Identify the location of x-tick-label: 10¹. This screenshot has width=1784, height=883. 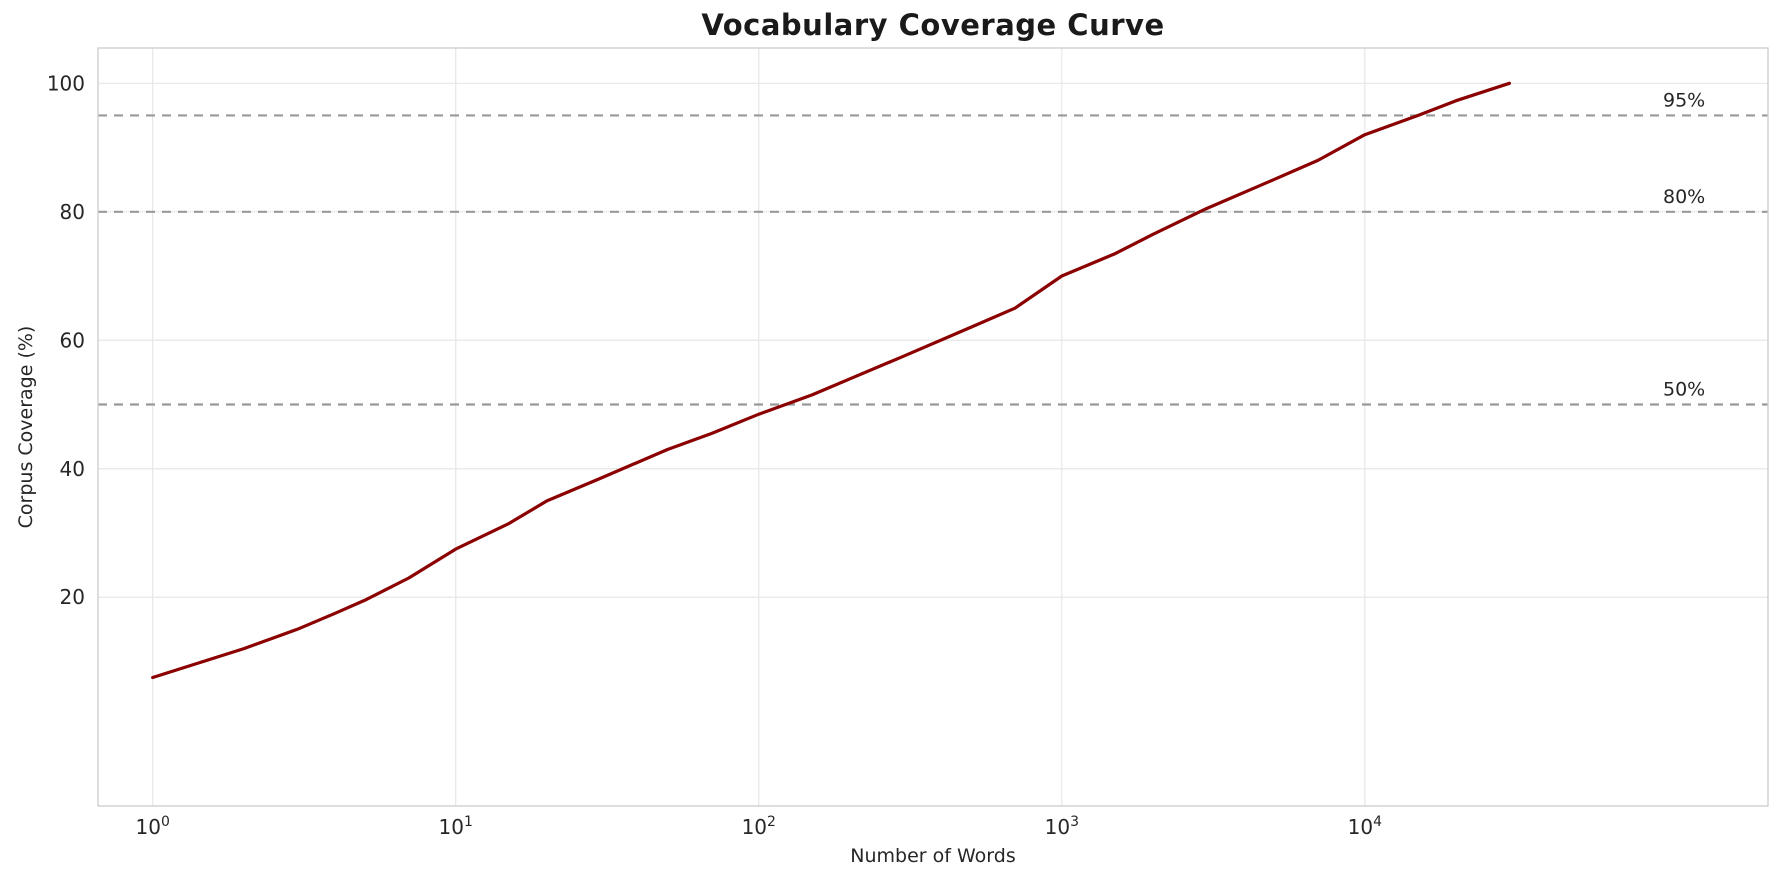
(456, 826).